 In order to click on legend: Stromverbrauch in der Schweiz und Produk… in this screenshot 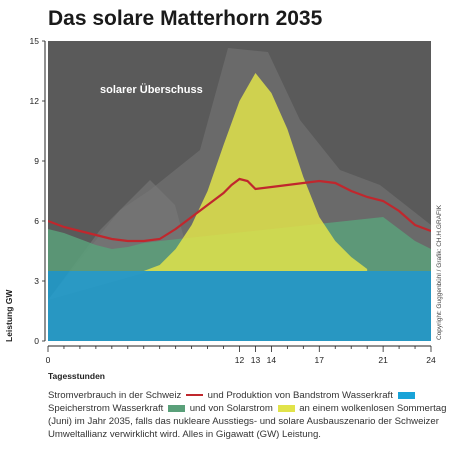, I will do `click(248, 415)`.